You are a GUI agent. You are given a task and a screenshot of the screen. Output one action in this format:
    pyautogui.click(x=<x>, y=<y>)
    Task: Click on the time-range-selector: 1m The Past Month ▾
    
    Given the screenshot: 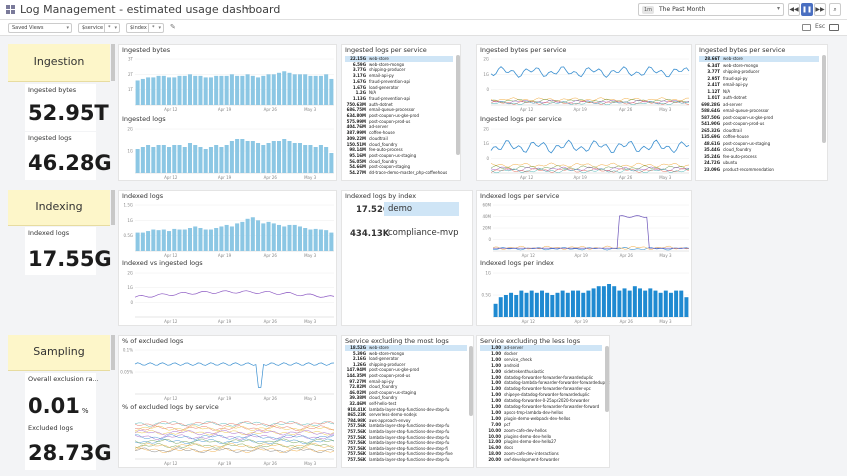 What is the action you would take?
    pyautogui.click(x=711, y=9)
    